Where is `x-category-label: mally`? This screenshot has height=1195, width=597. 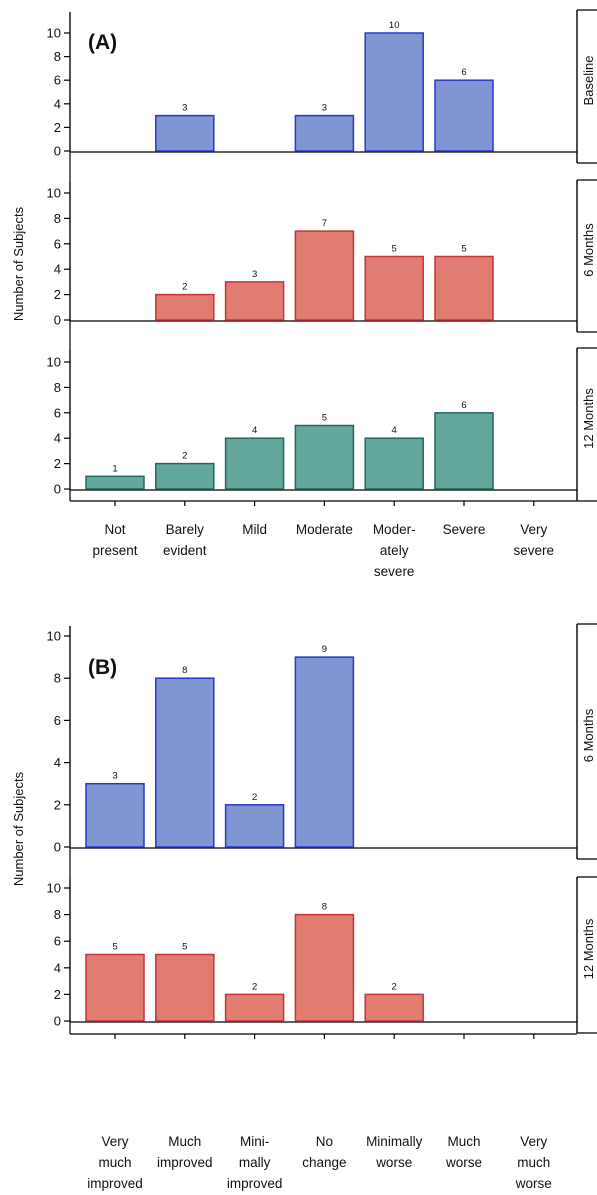
x-category-label: mally is located at coordinates (255, 1162).